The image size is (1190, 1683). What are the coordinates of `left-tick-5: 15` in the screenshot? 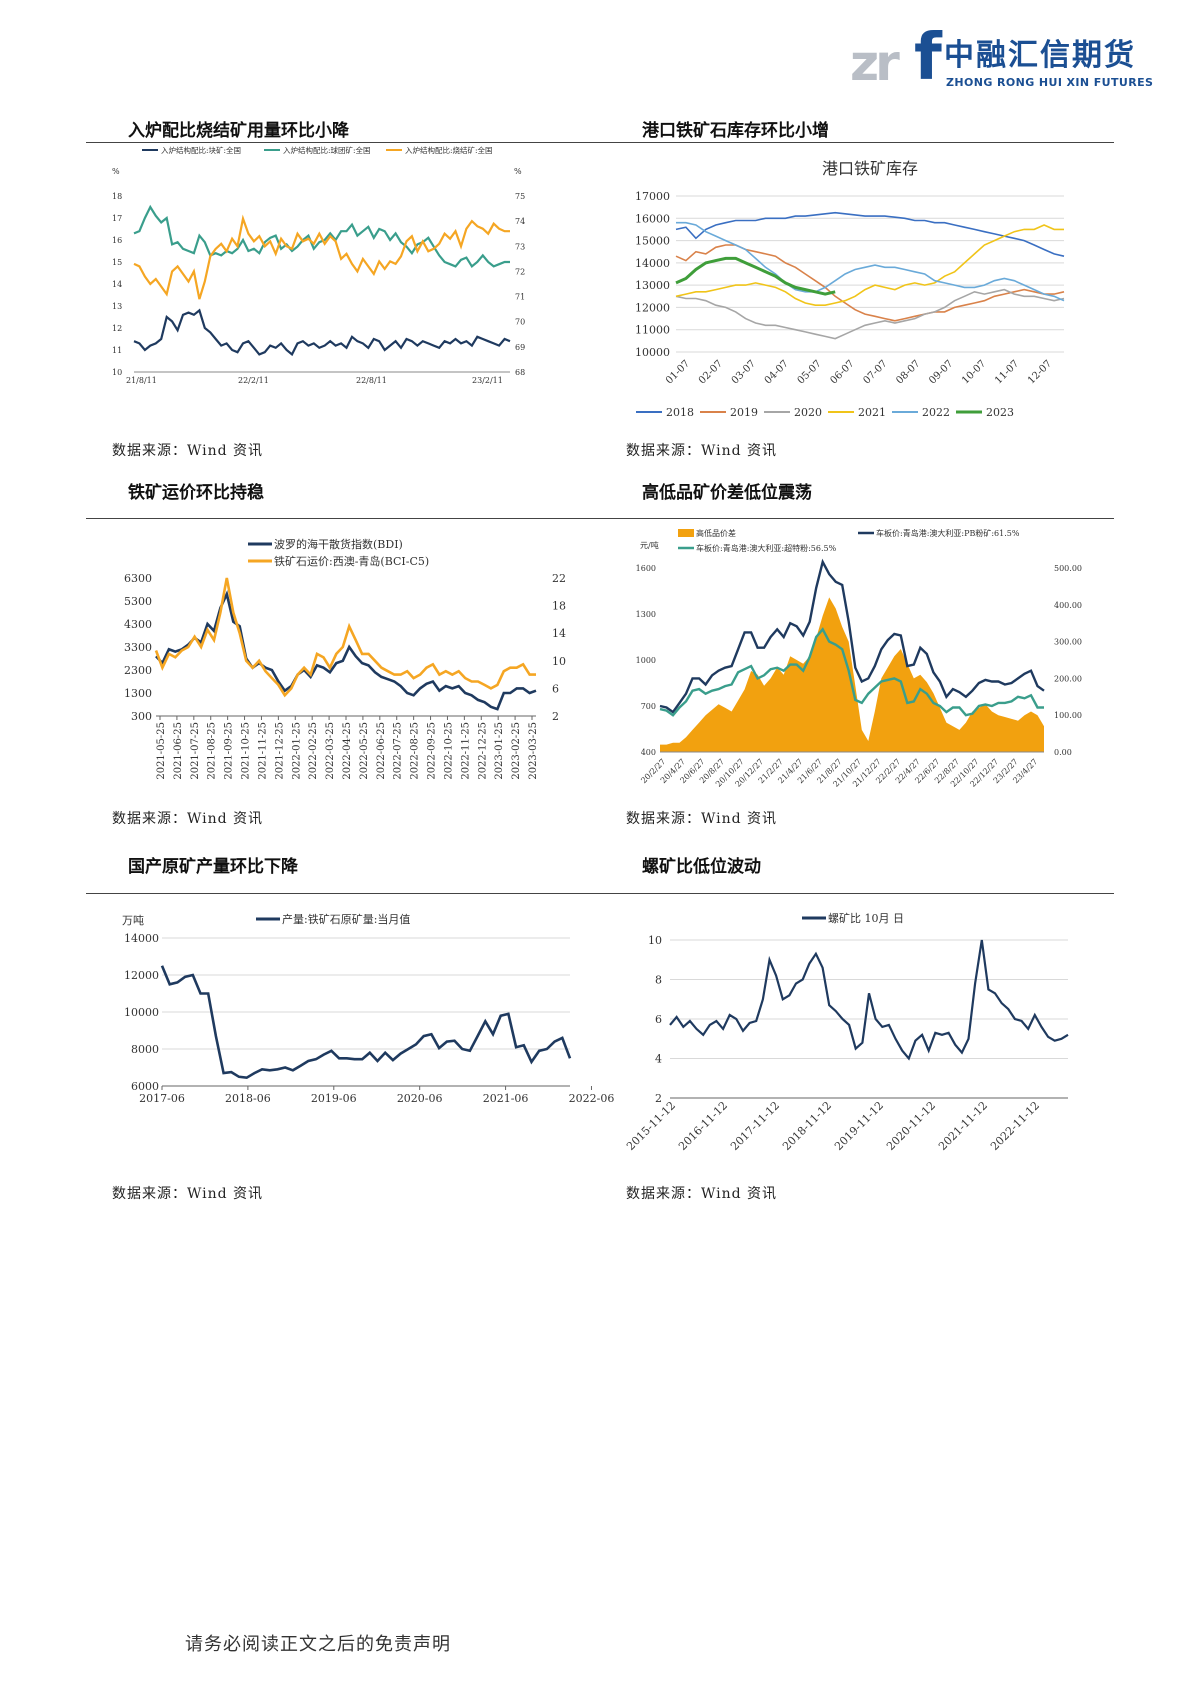 It's located at (117, 262).